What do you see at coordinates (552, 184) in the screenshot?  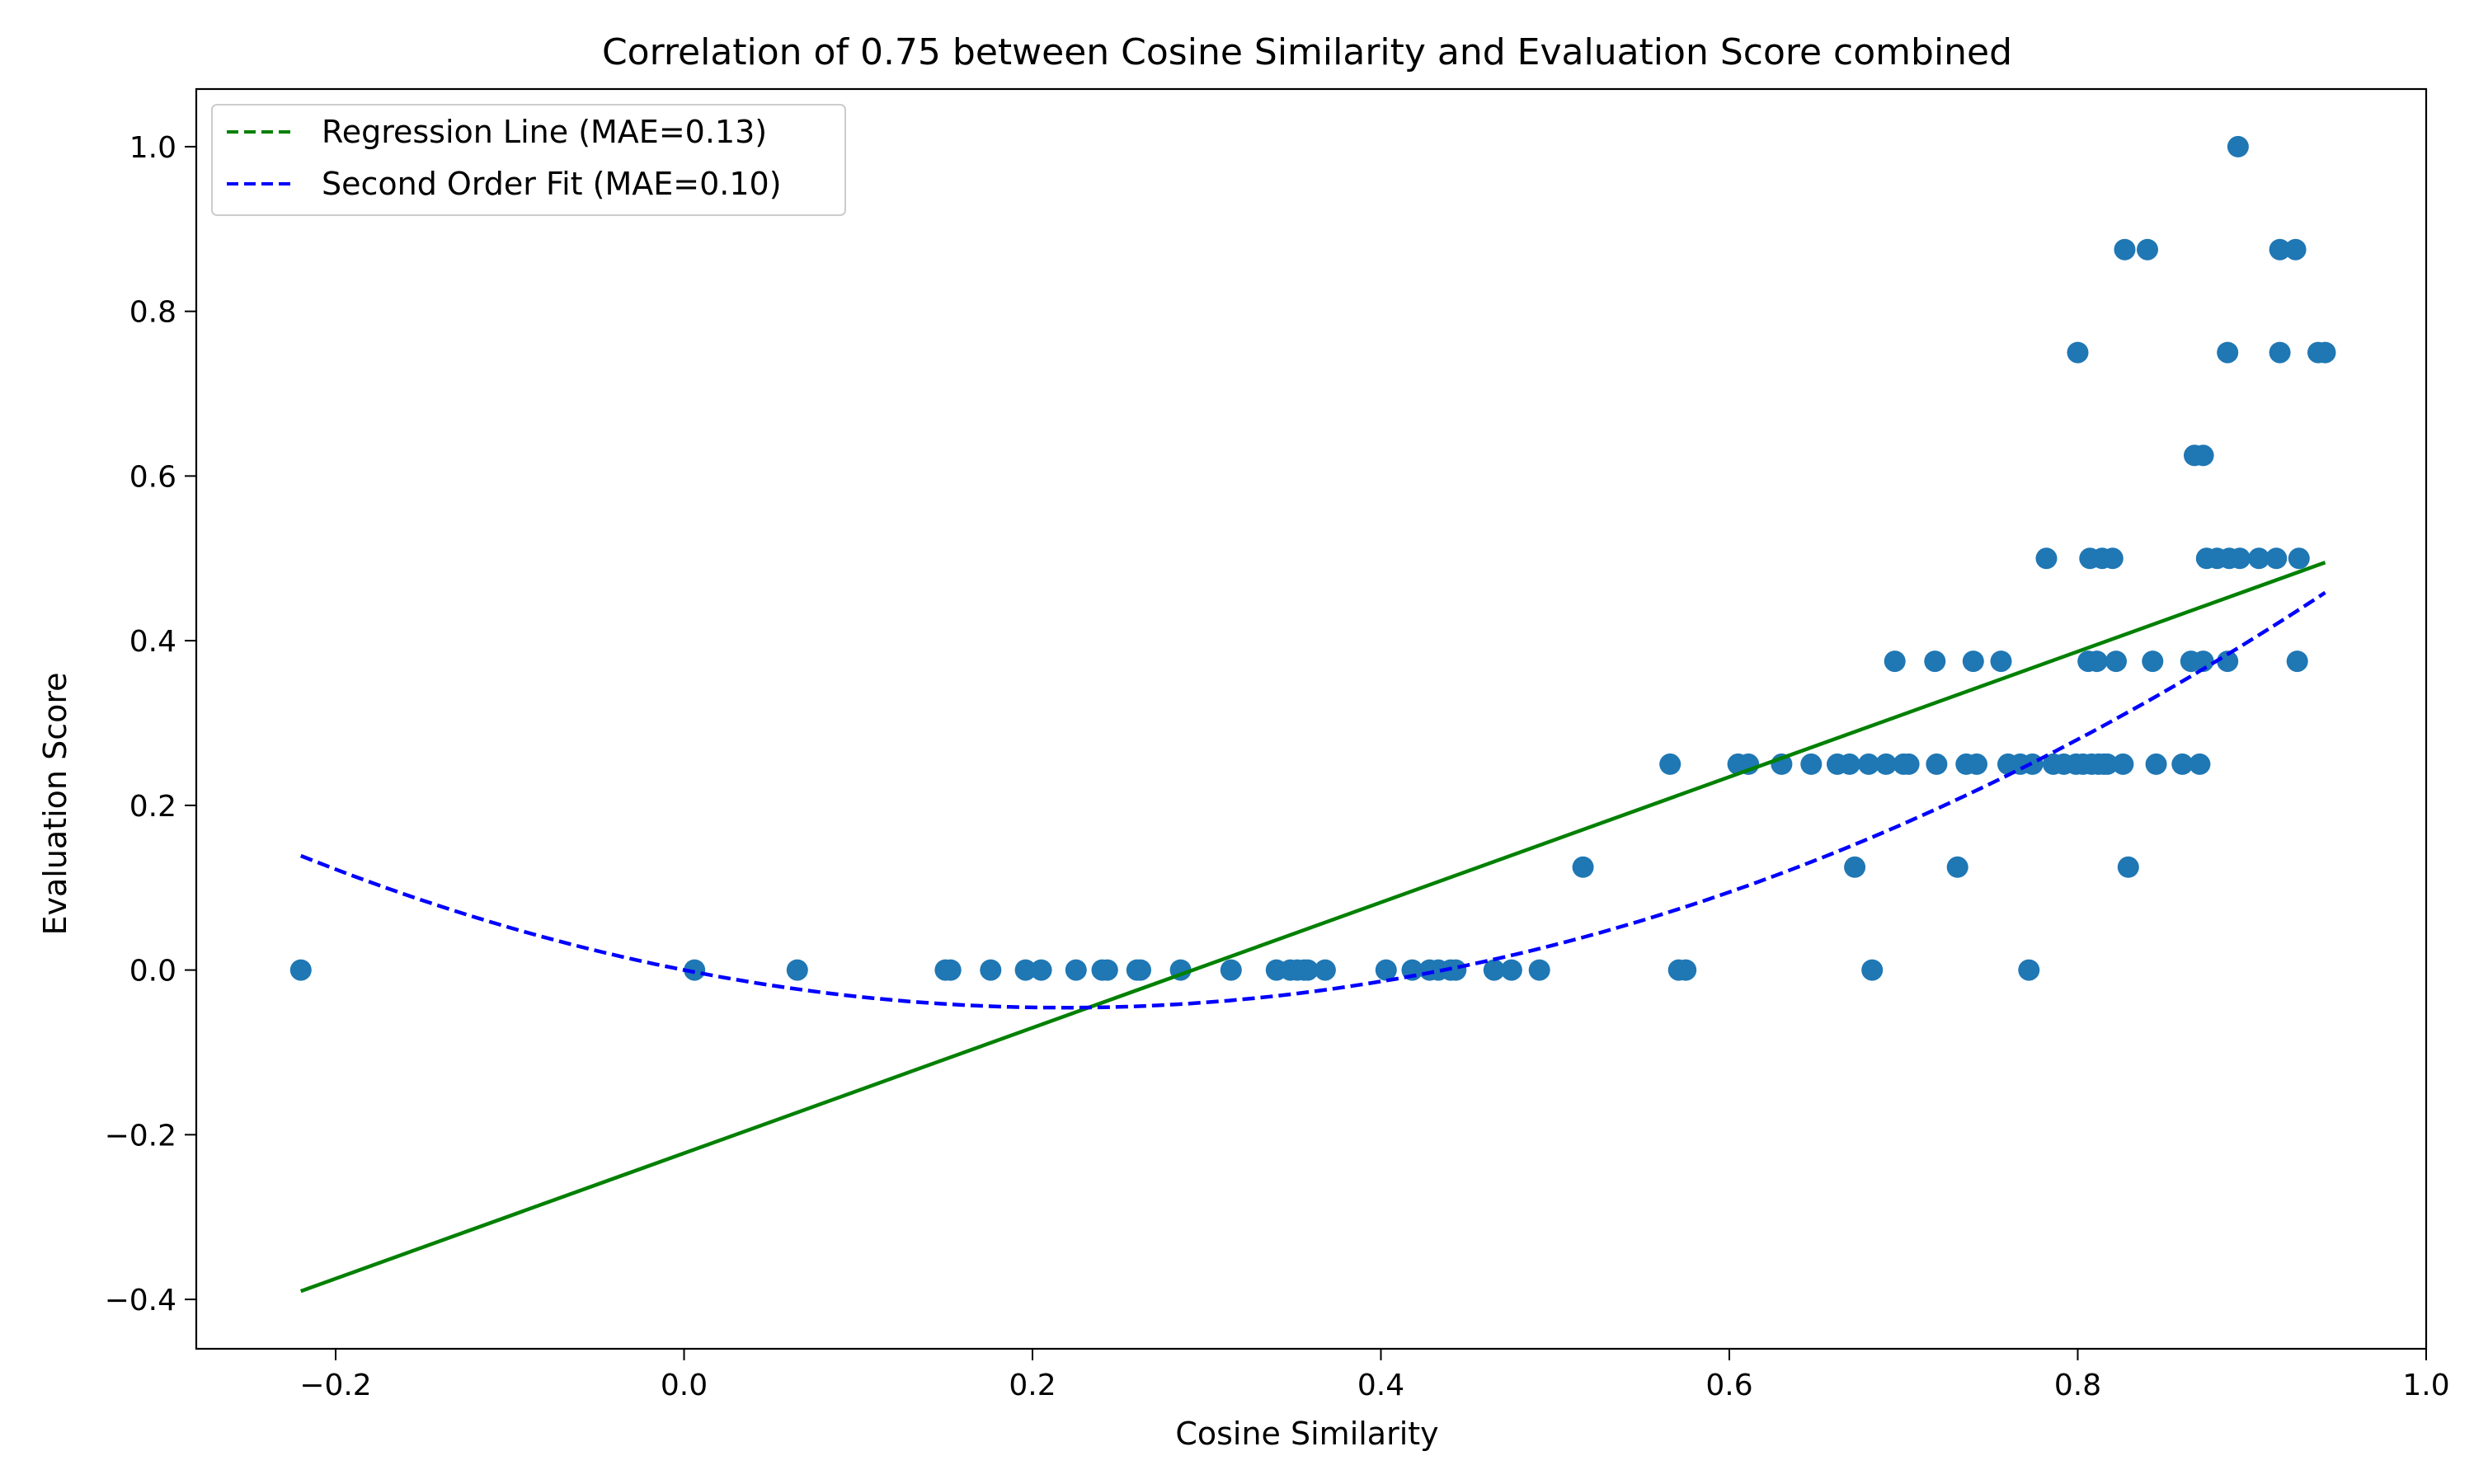 I see `legend-label-second-order: Second Order Fit (MAE=0.10)` at bounding box center [552, 184].